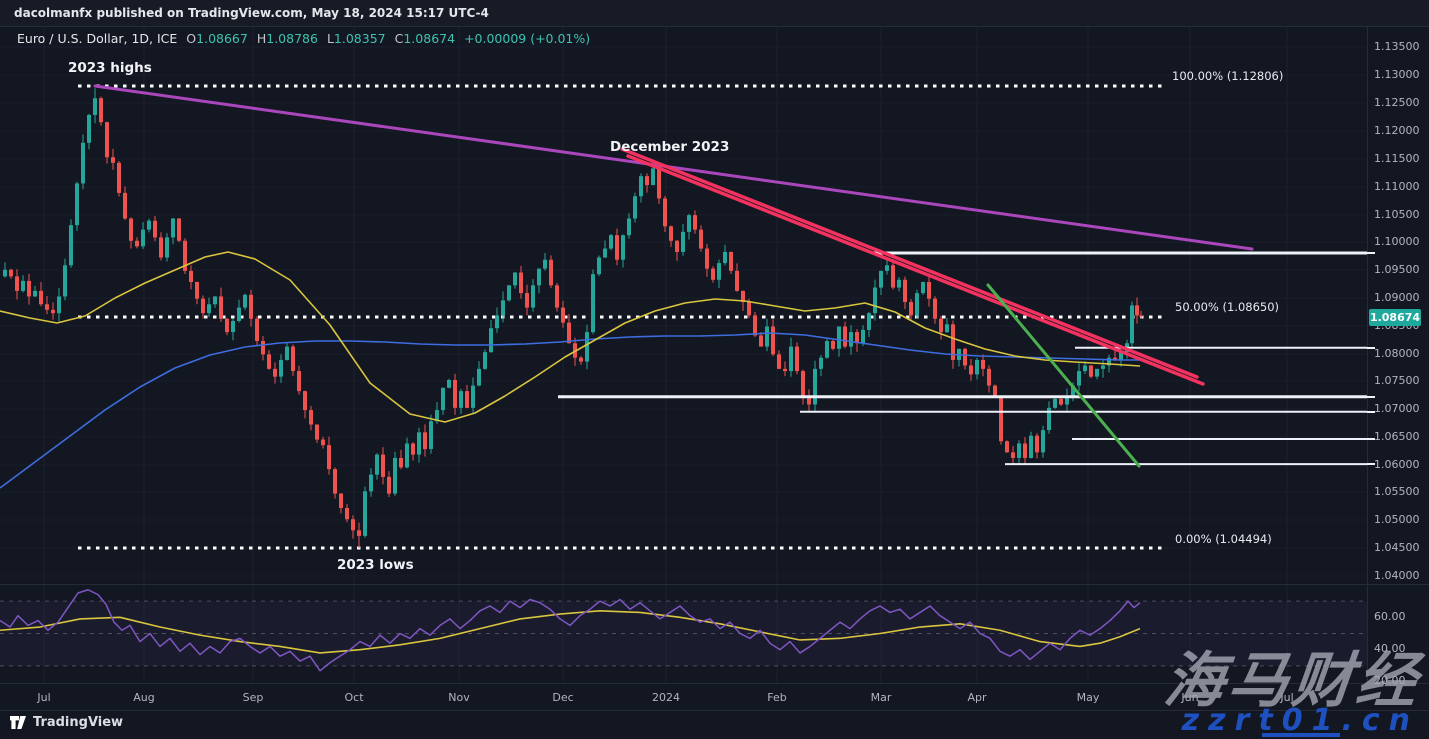 The width and height of the screenshot is (1429, 739). Describe the element at coordinates (375, 565) in the screenshot. I see `annotation-2023-lows: 2023 lows` at that location.